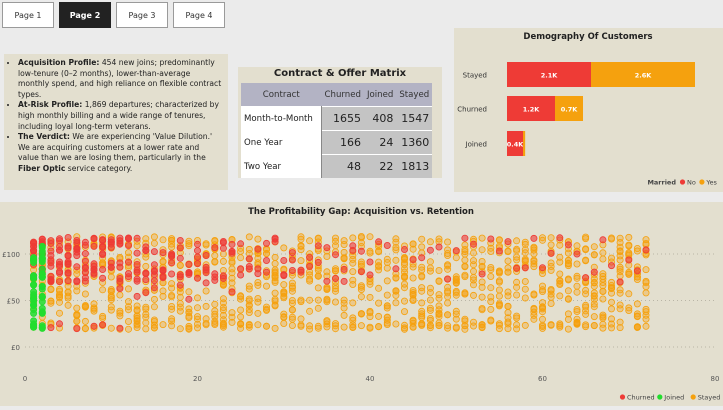 The height and width of the screenshot is (410, 723). I want to click on legend-label-stayed: Stayed, so click(709, 398).